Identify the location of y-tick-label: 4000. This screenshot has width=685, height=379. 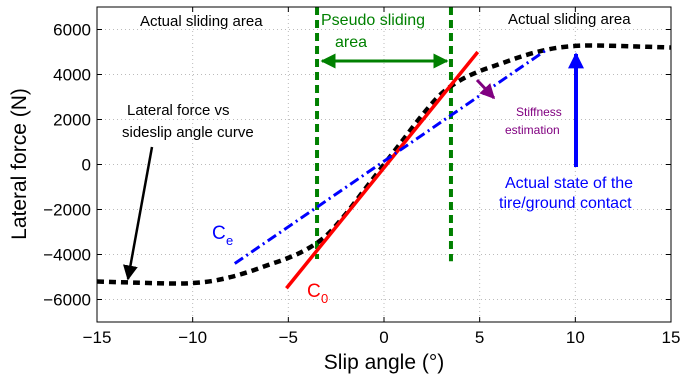
(72, 75).